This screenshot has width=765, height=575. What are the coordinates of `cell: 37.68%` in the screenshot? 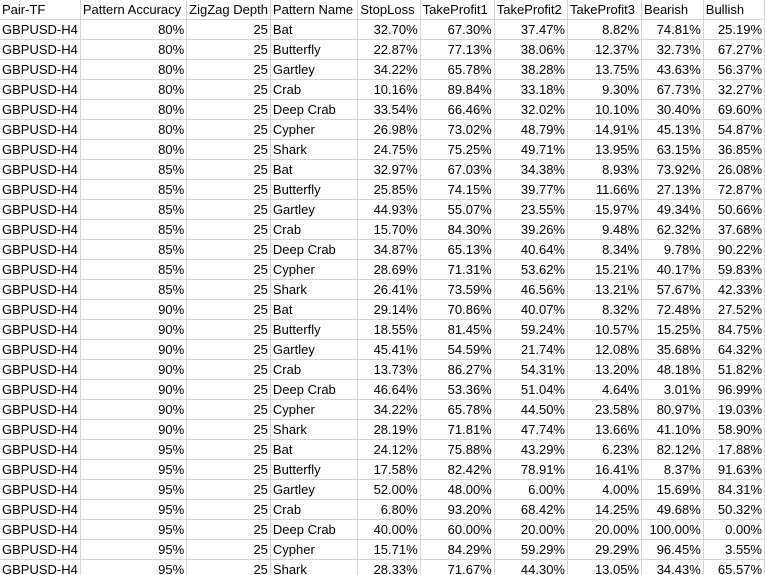 It's located at (734, 229).